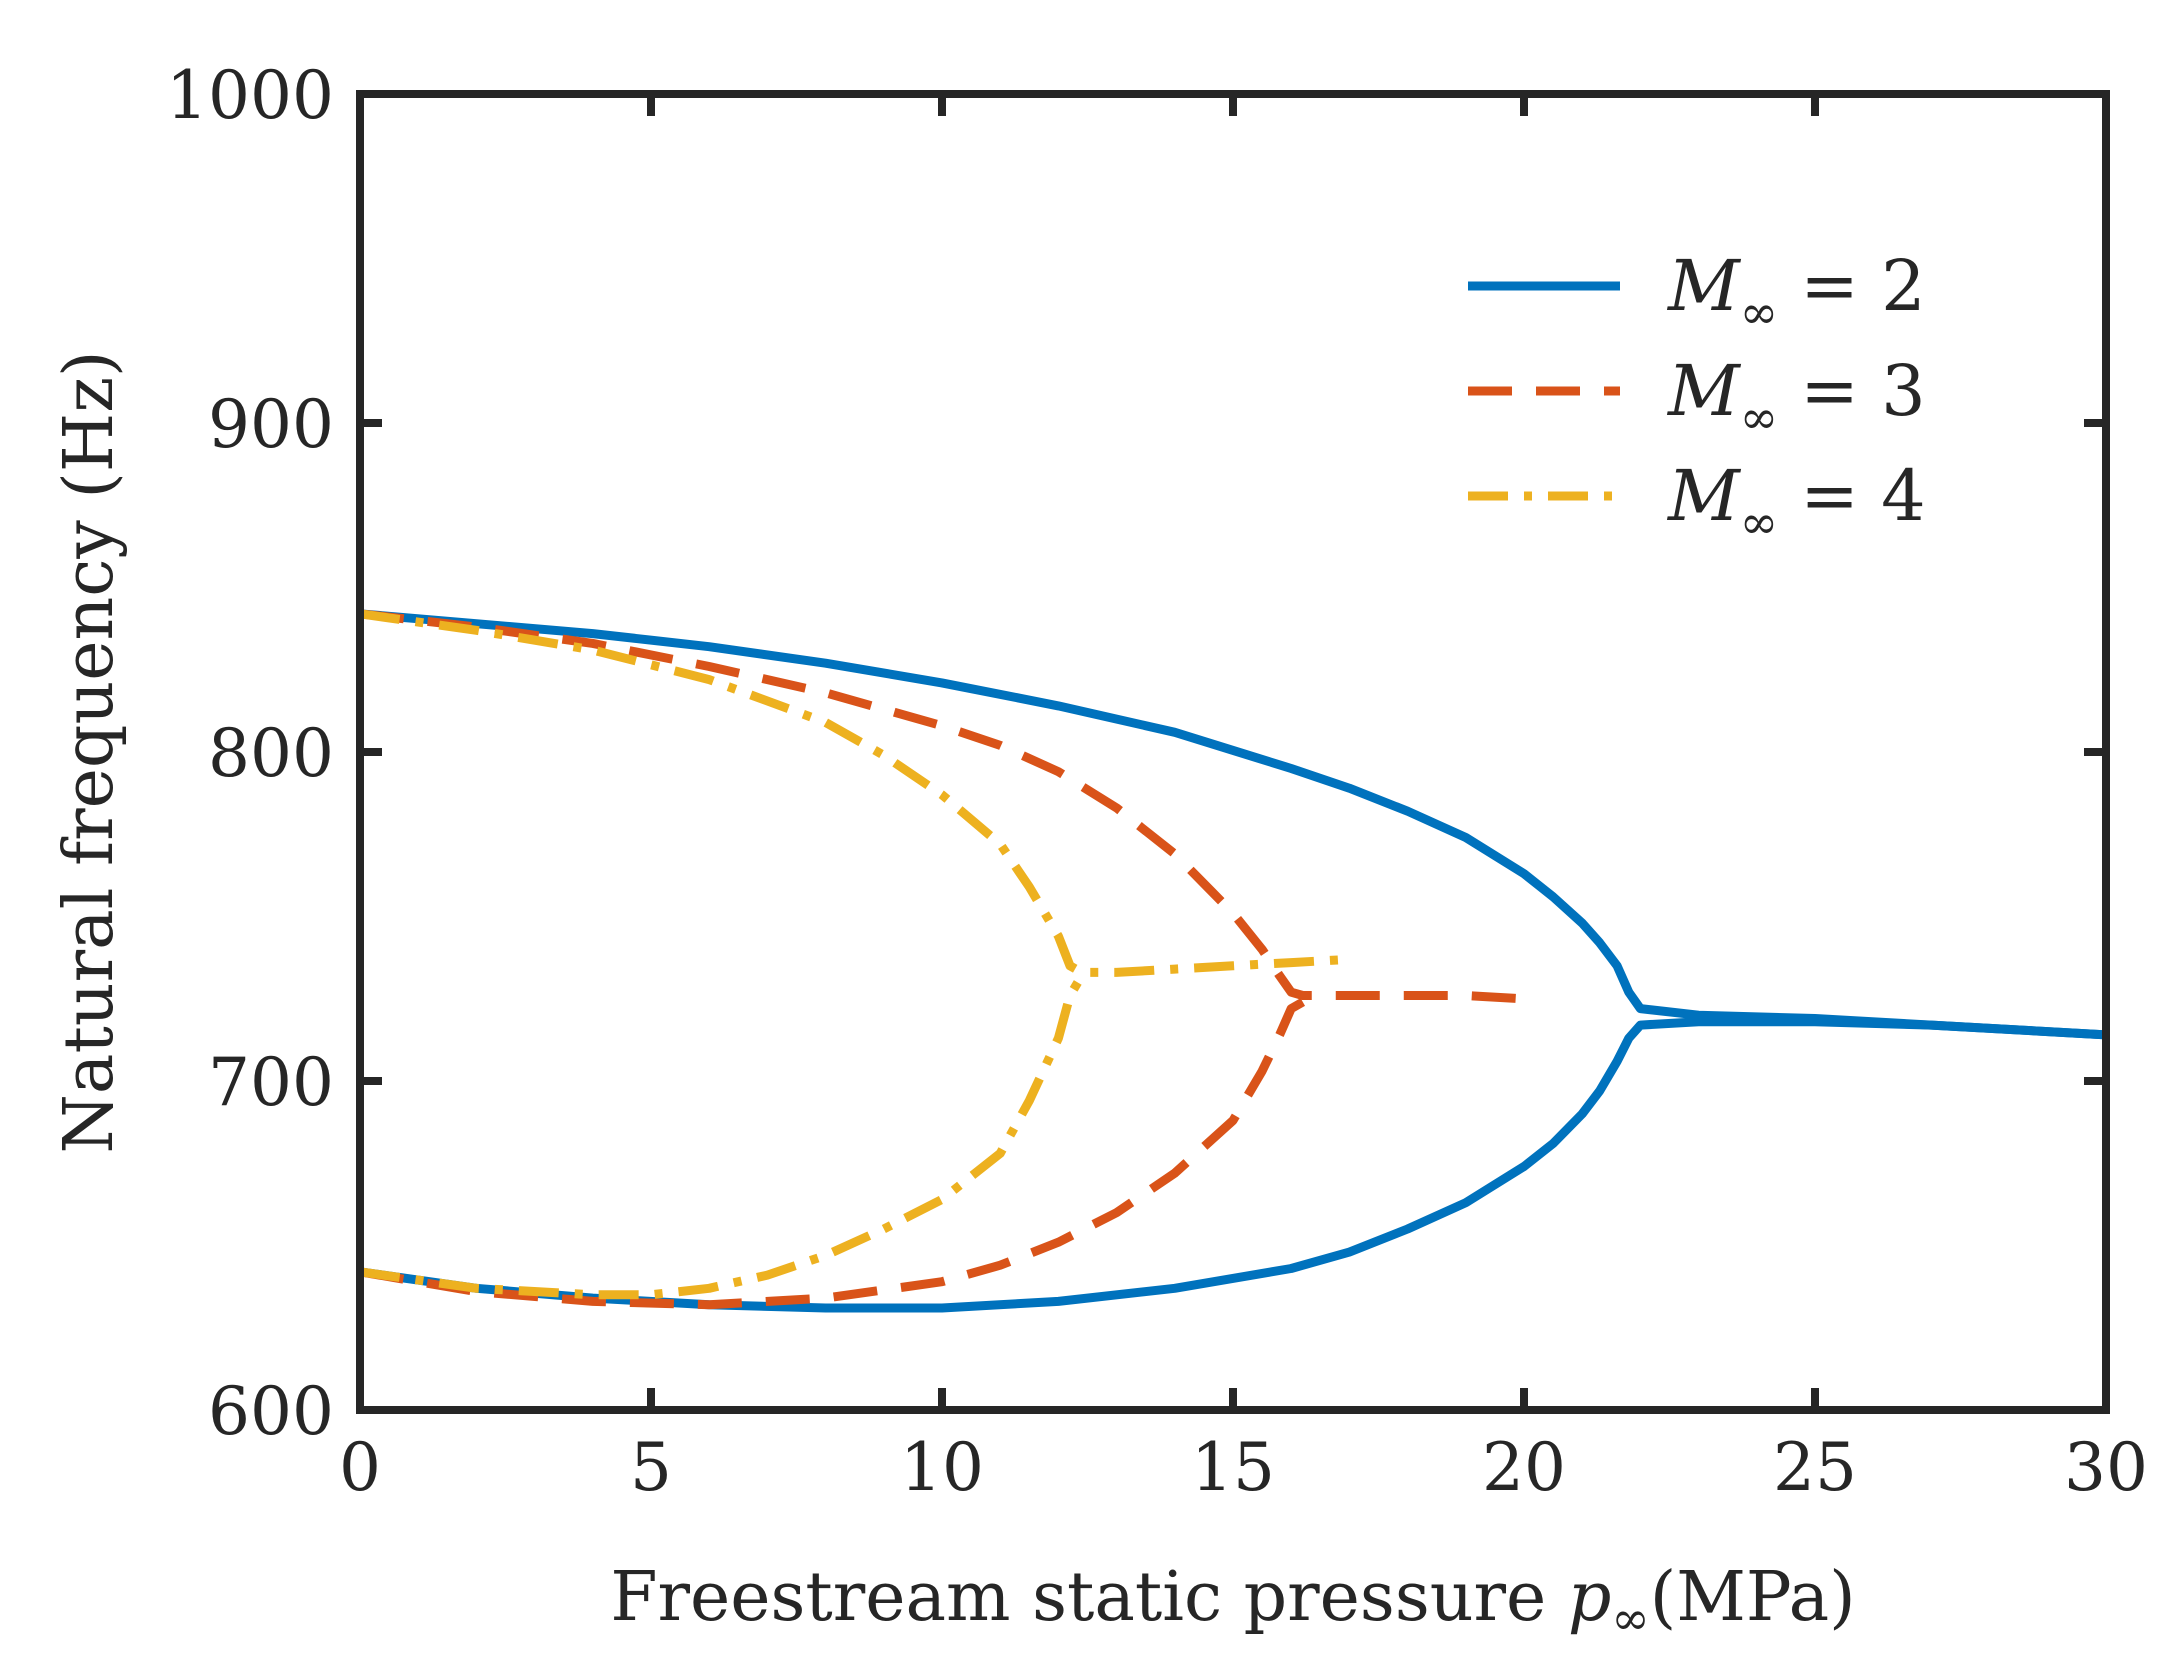  I want to click on x-tick-label: 15, so click(1233, 1467).